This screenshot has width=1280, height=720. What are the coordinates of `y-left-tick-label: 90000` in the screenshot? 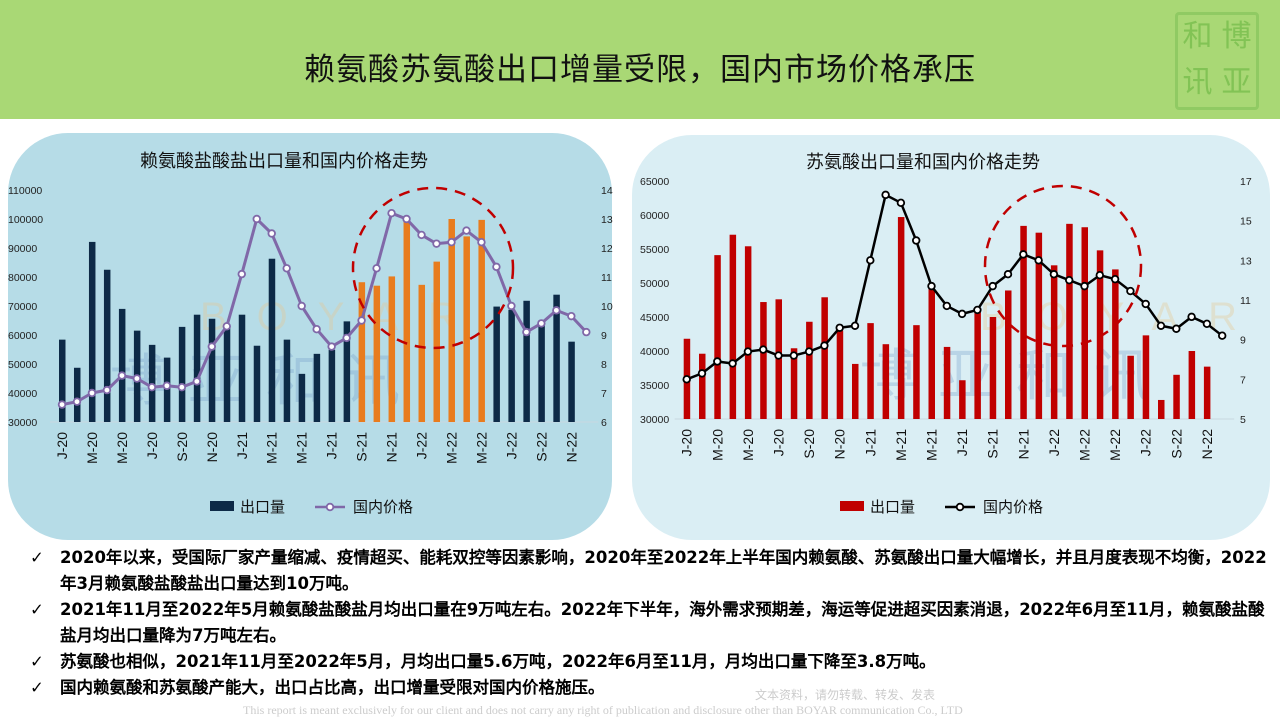 It's located at (22, 249).